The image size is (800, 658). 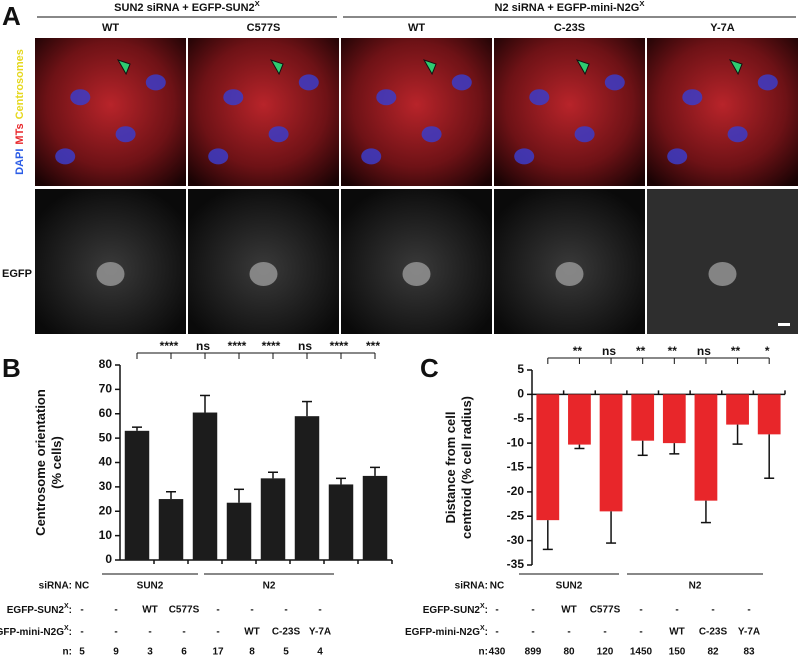 I want to click on table-cell: NC, so click(x=82, y=586).